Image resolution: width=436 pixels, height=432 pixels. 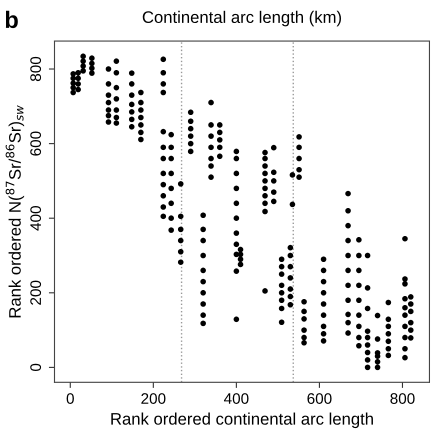 What do you see at coordinates (15, 211) in the screenshot?
I see `y-axis-title: Rank ordered N($^{87}$Sr/$^{86}$Sr)$_{sw}$` at bounding box center [15, 211].